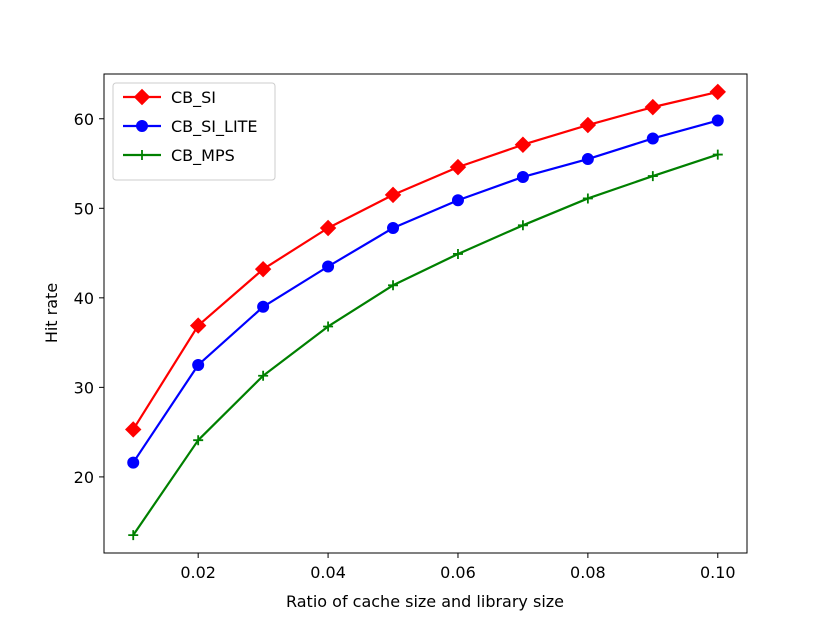  What do you see at coordinates (425, 601) in the screenshot?
I see `x-axis-label: Ratio of cache size and library size` at bounding box center [425, 601].